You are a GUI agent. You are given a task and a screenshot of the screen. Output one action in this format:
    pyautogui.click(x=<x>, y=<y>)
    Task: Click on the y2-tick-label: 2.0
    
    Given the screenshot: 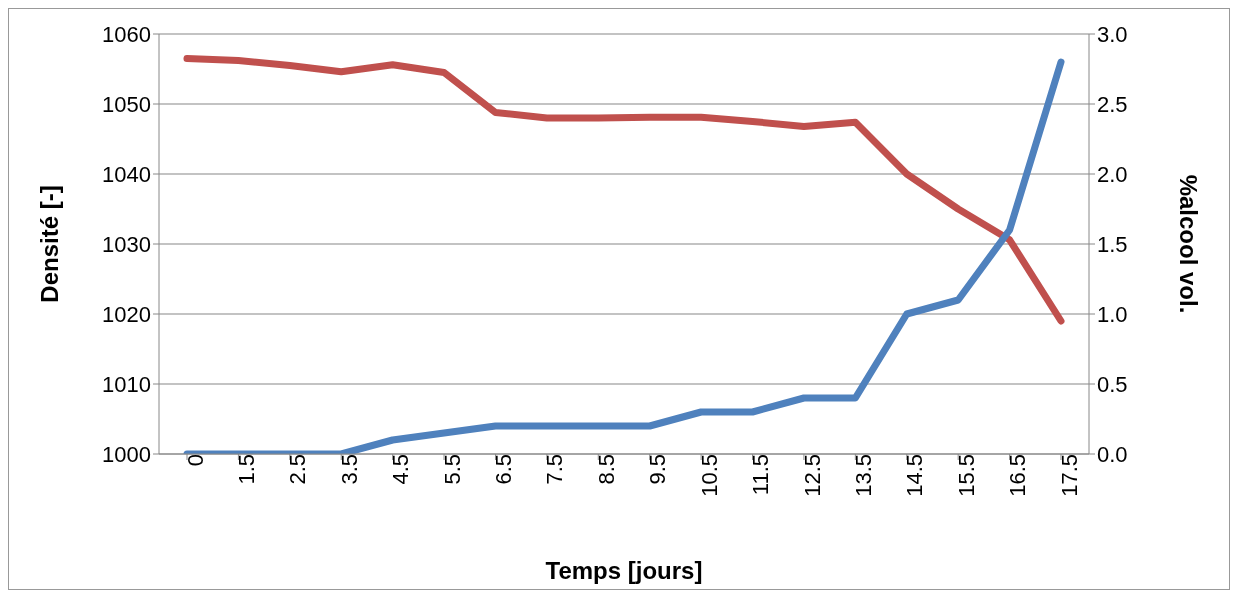 What is the action you would take?
    pyautogui.click(x=1112, y=174)
    